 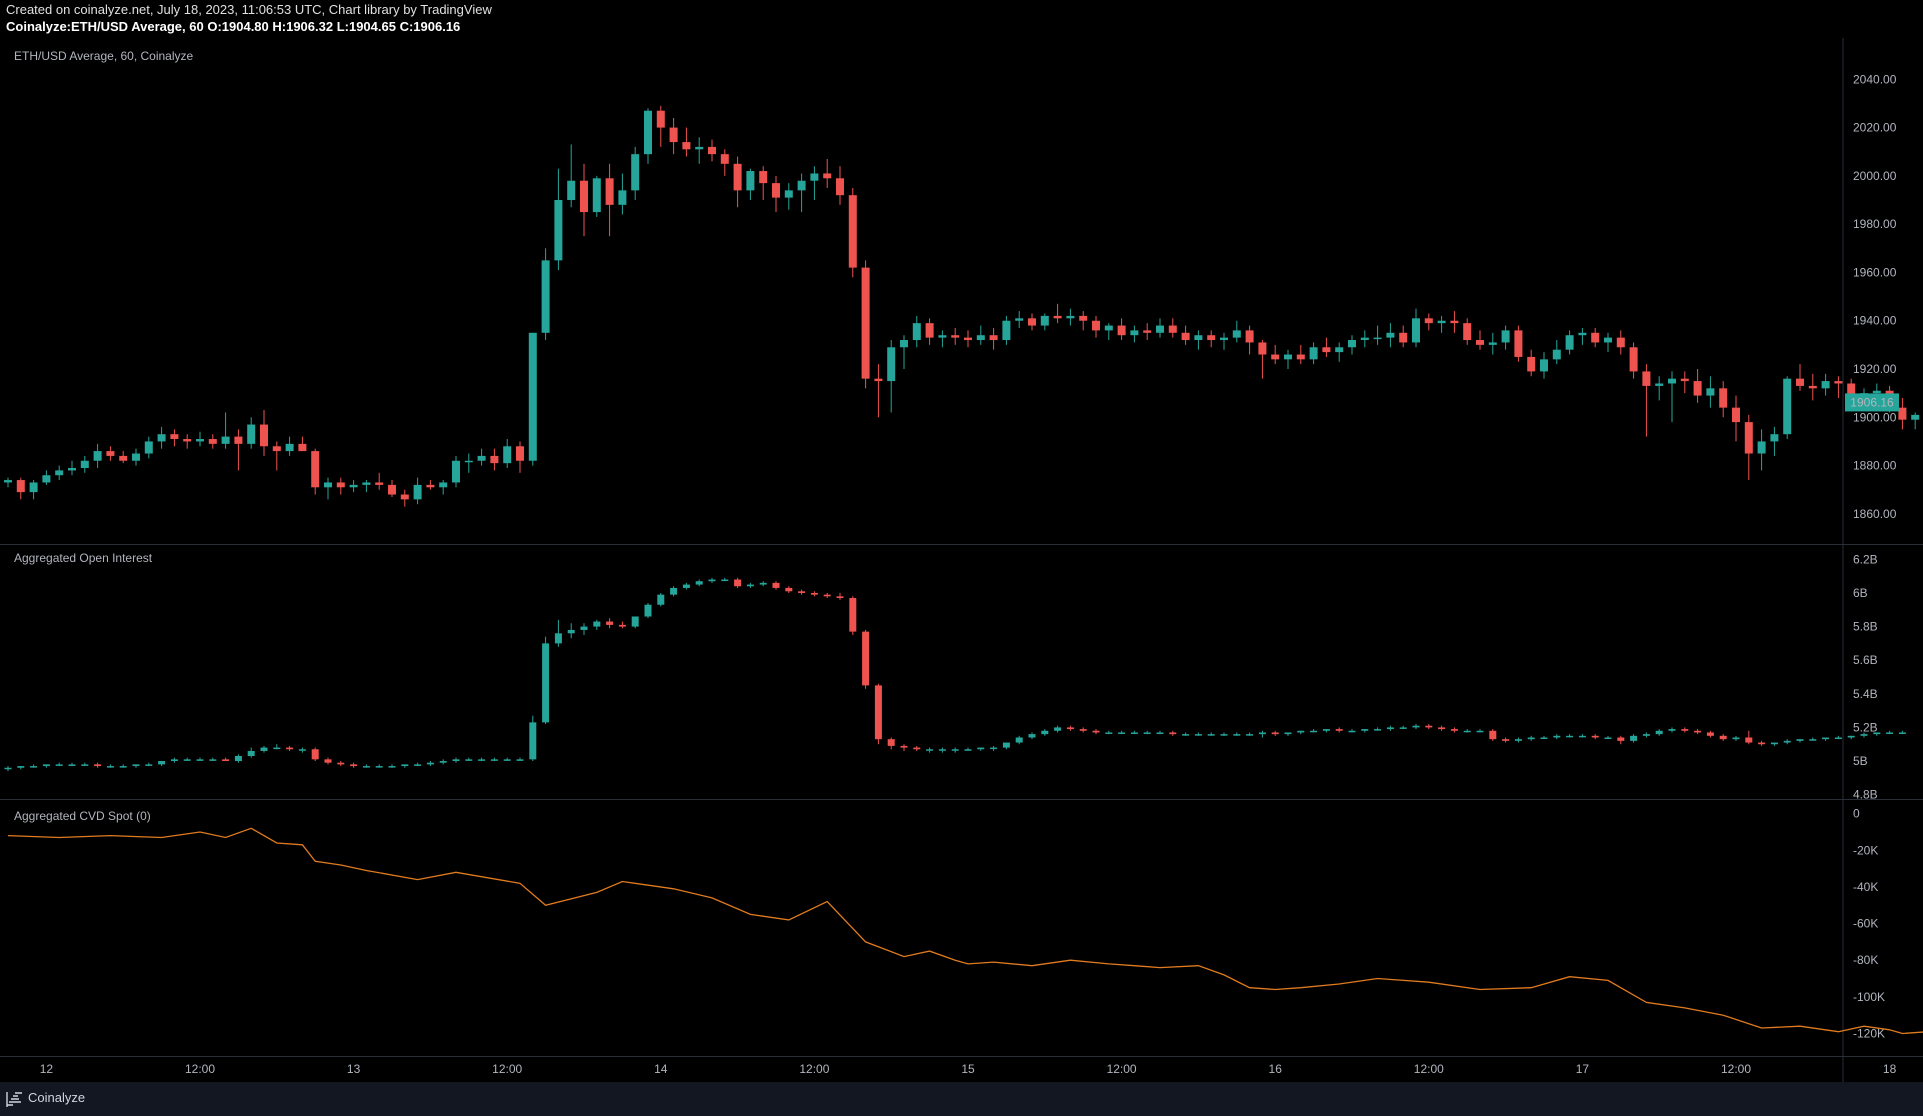 I want to click on last-price-label: 1906.16, so click(x=1872, y=402).